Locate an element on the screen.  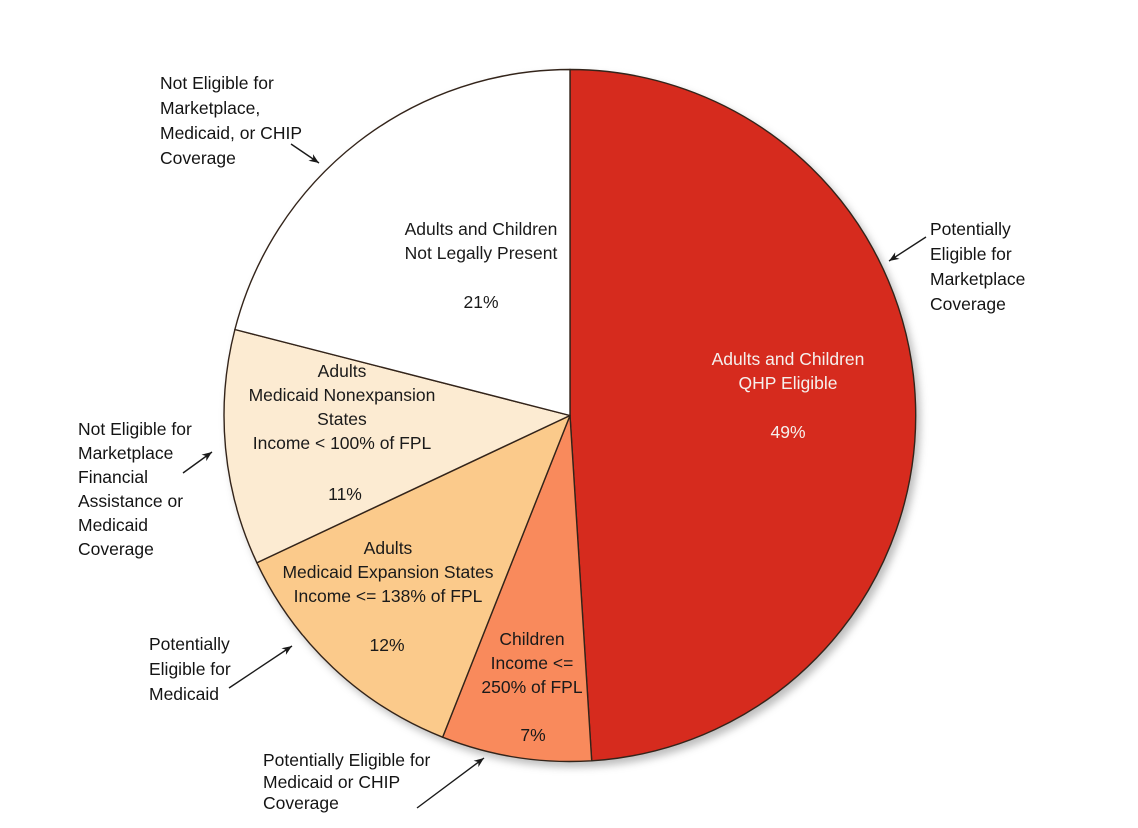
callout-arrow-not-legally-present is located at coordinates (305, 153).